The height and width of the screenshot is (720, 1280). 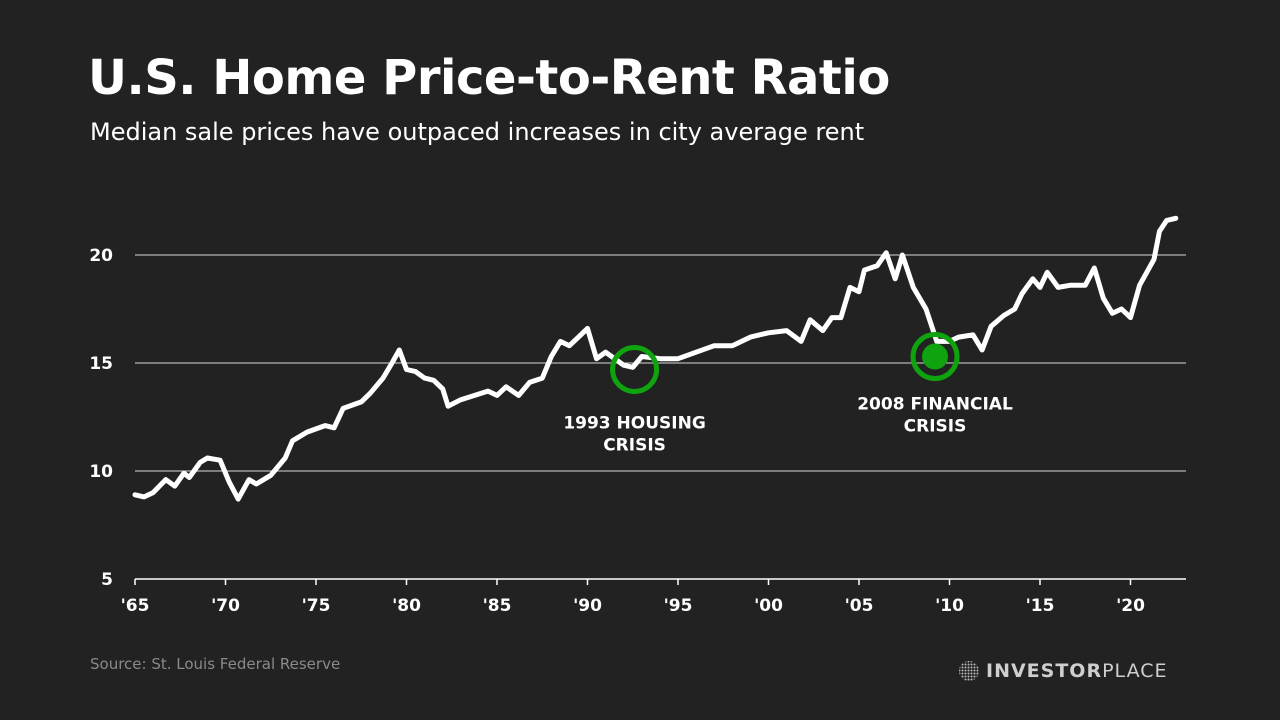 I want to click on x-tick-label: '80, so click(x=406, y=606).